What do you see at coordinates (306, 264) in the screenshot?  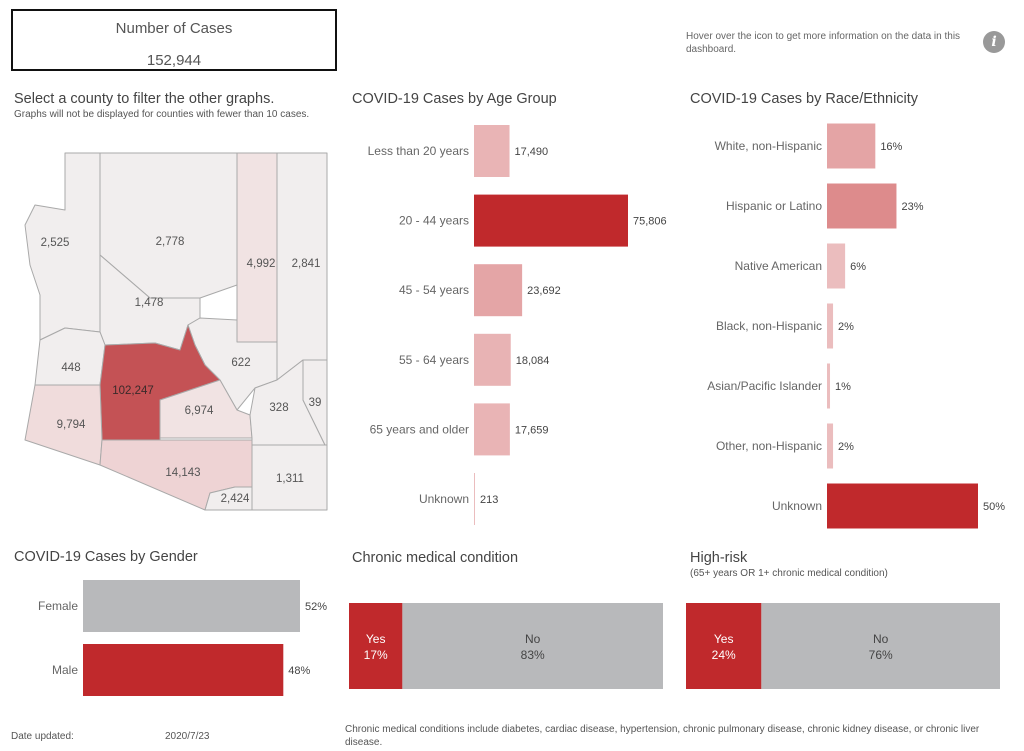 I see `county-label: 2,841` at bounding box center [306, 264].